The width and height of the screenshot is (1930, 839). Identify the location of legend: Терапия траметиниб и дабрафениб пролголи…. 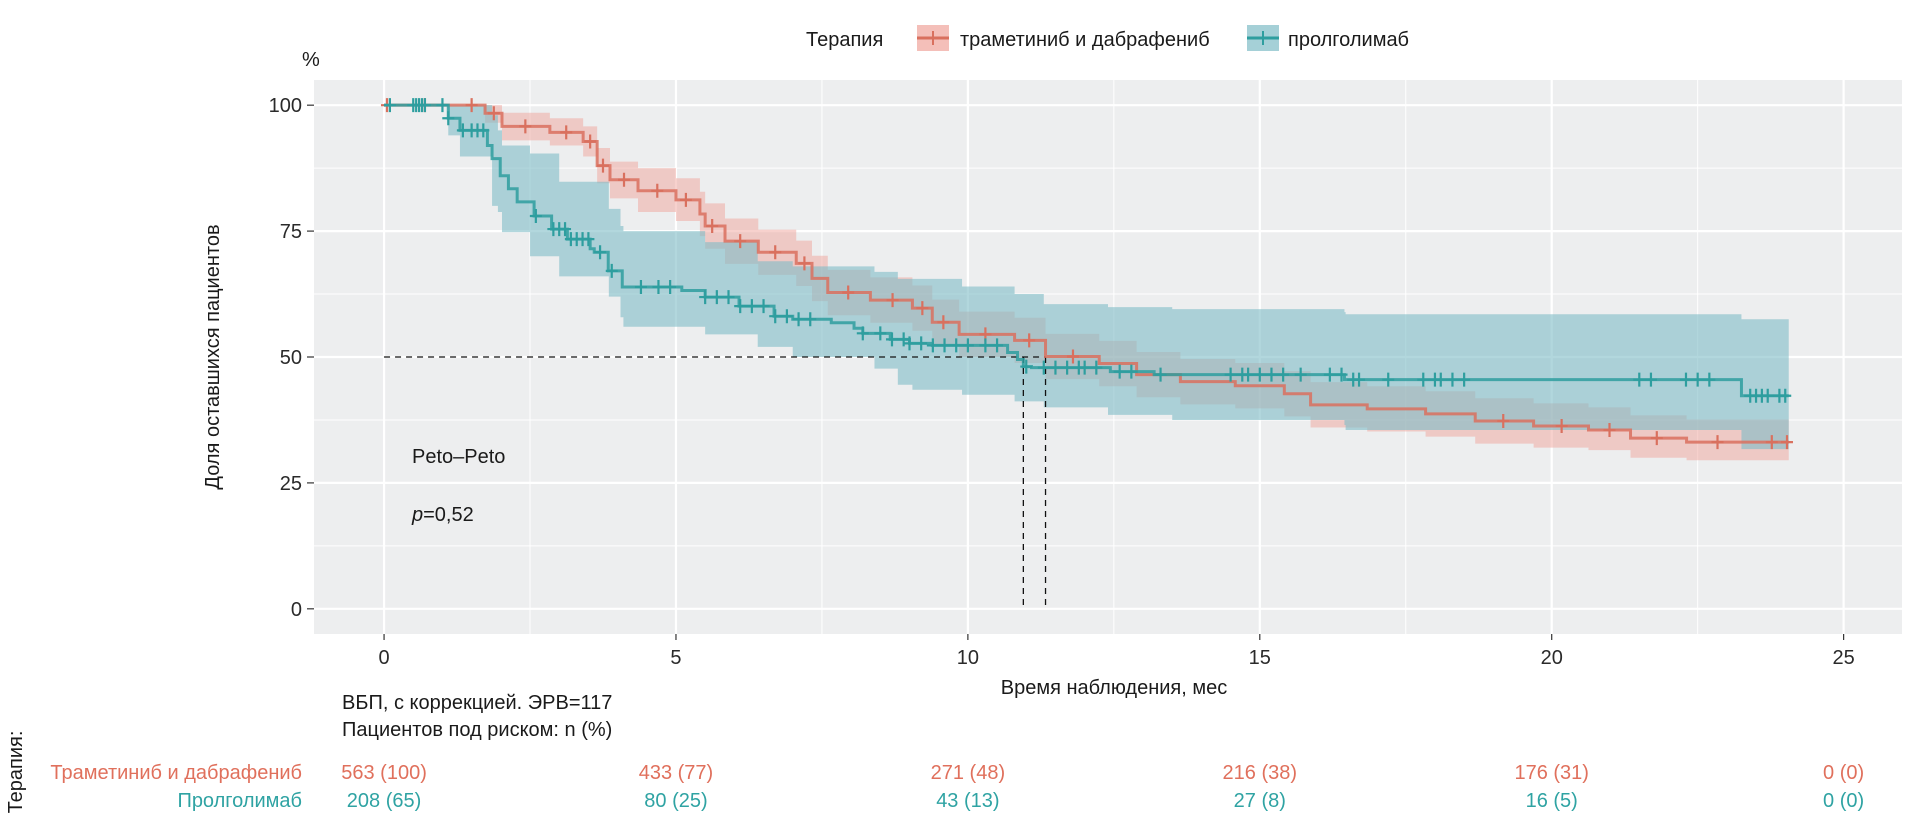
(1107, 38).